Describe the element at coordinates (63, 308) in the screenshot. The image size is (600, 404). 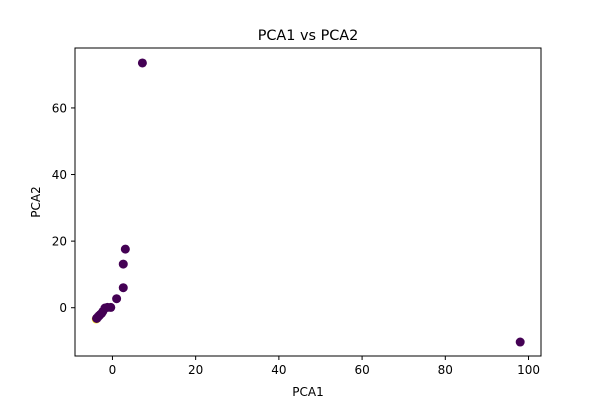
I see `y-tick-label-0: 0` at that location.